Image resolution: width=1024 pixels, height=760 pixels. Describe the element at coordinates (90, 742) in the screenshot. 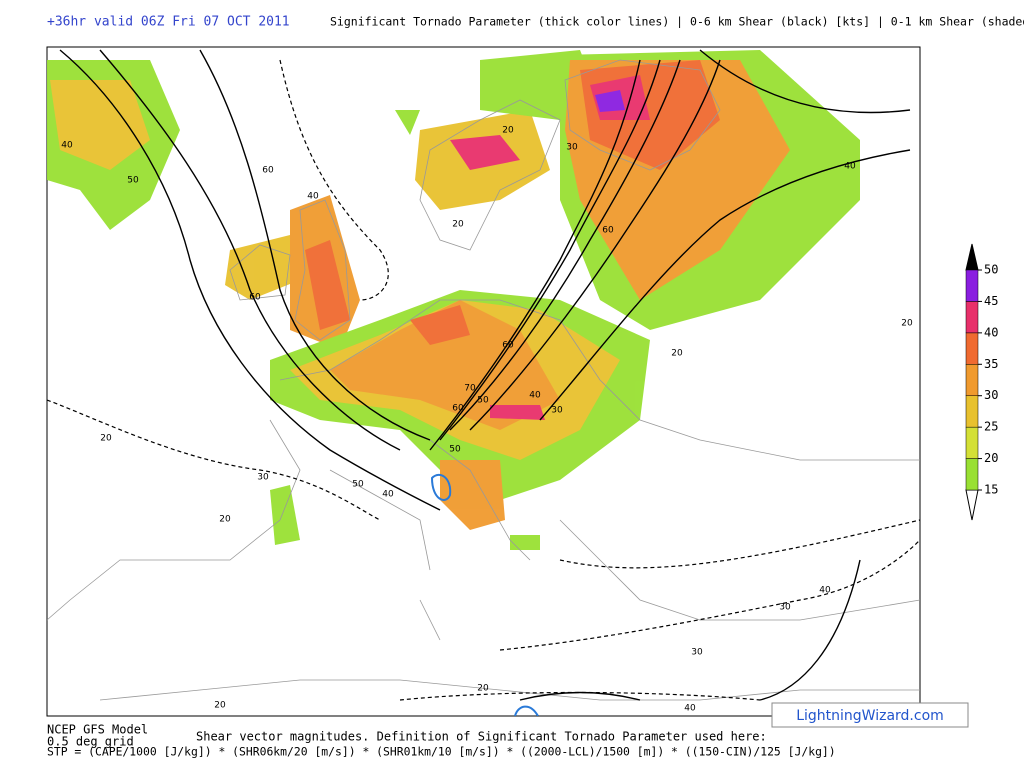

I see `grid: 0.5 deg grid` at that location.